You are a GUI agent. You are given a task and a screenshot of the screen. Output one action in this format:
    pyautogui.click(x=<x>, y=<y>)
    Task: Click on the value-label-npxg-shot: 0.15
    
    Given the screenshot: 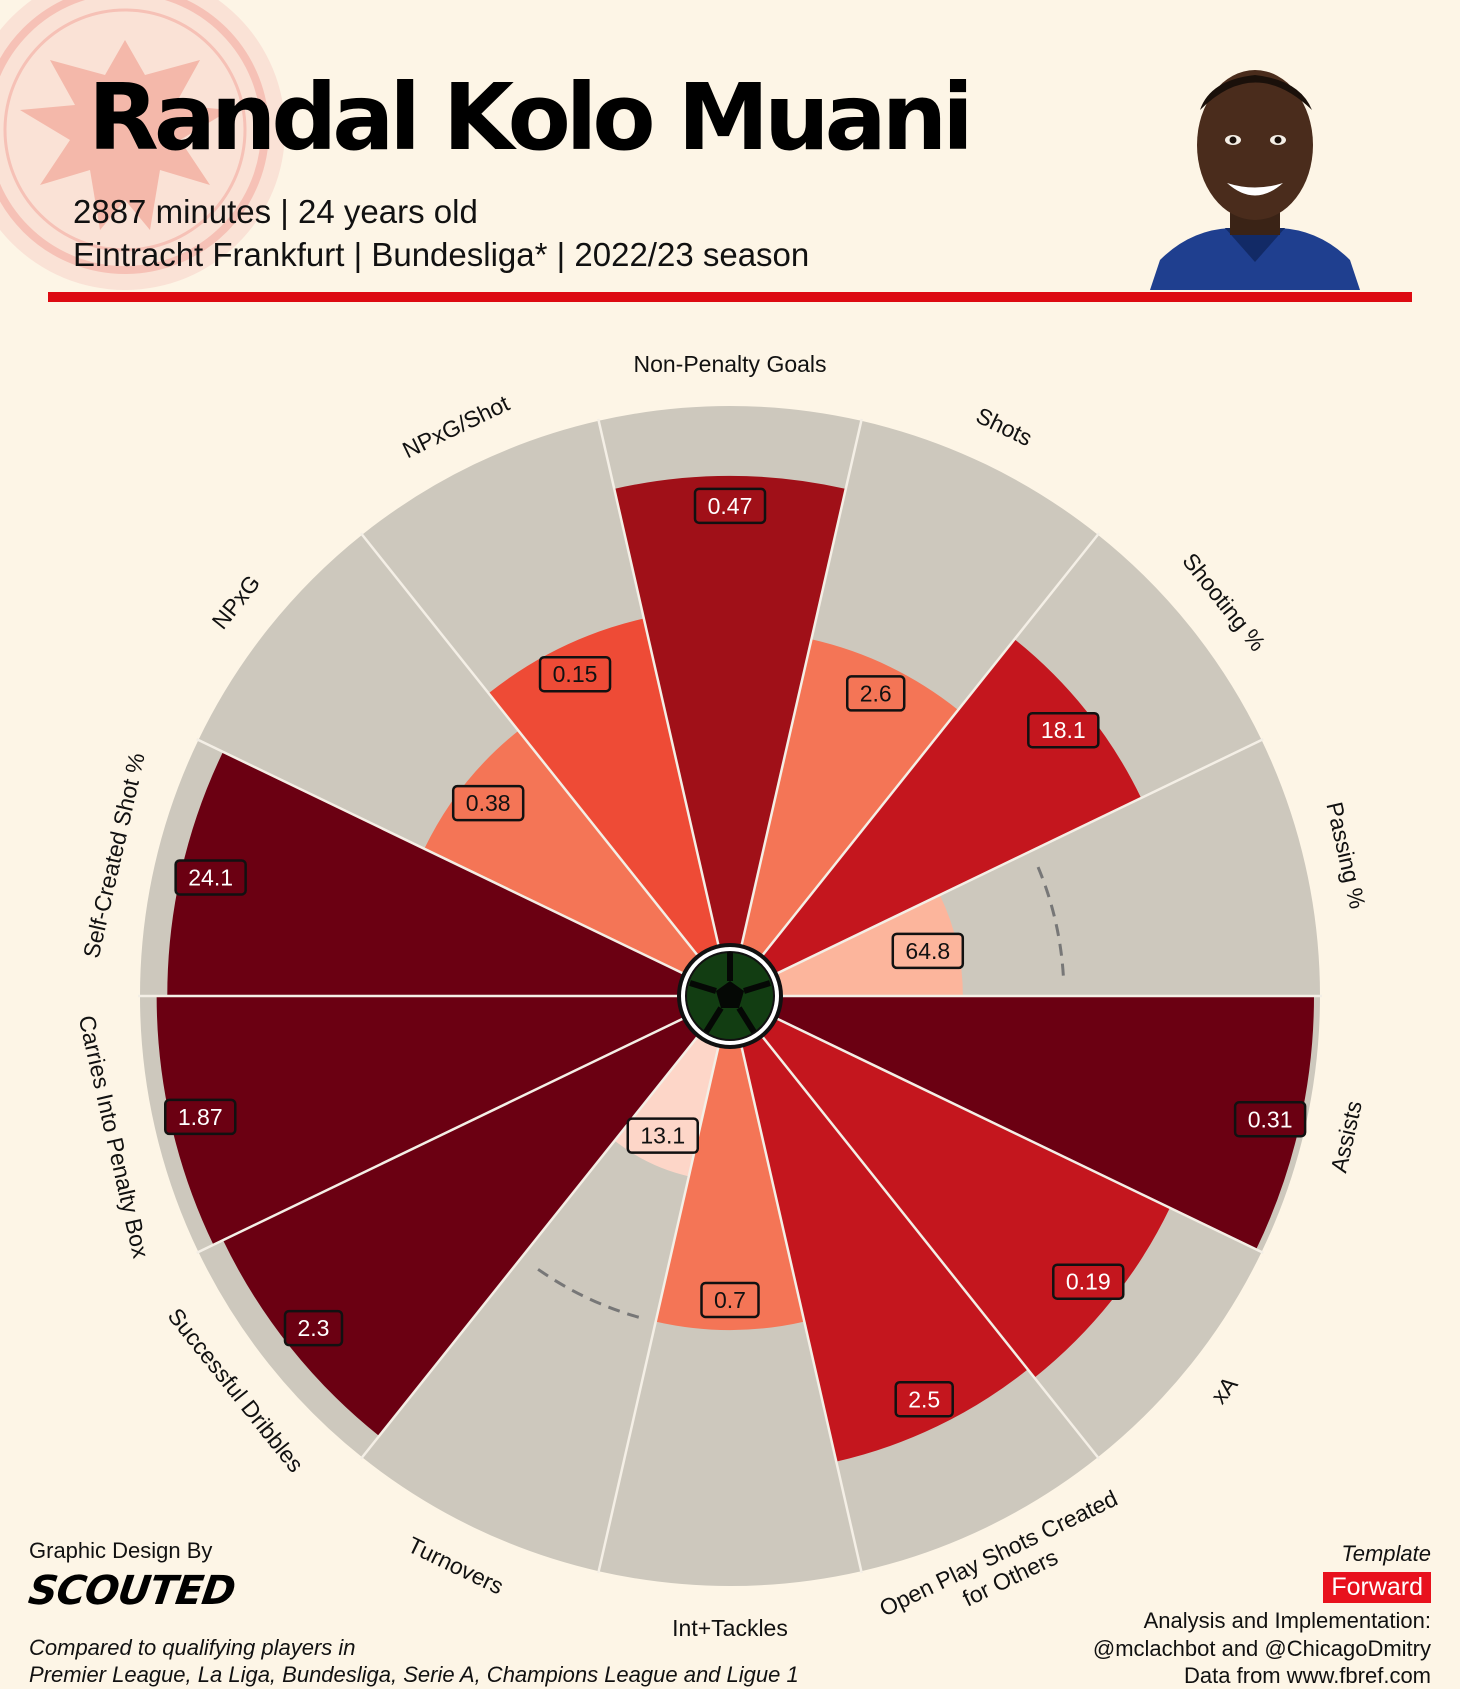 What is the action you would take?
    pyautogui.click(x=575, y=674)
    